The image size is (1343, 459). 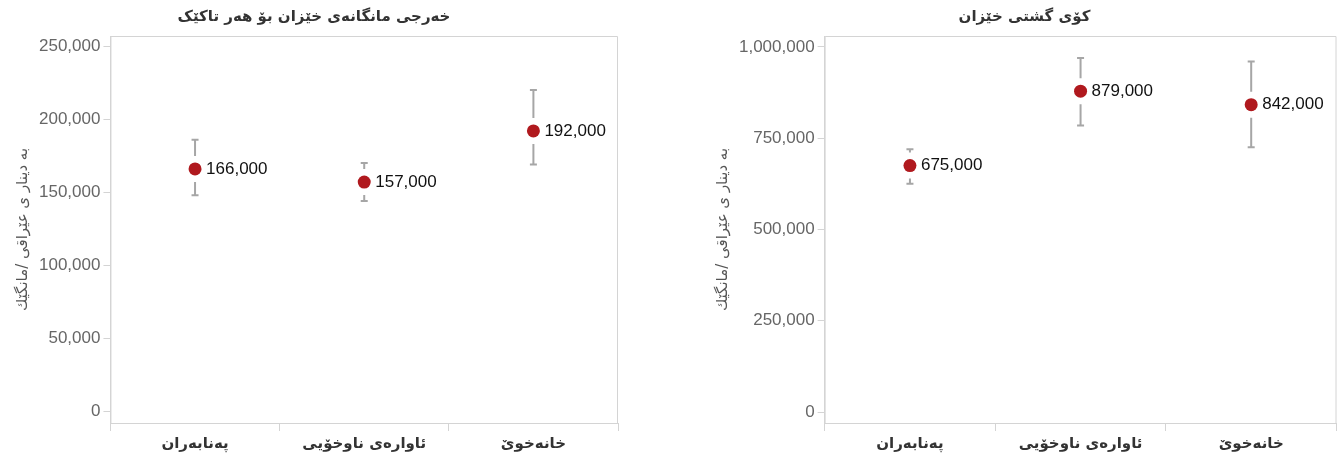 What do you see at coordinates (575, 130) in the screenshot?
I see `data-label: 192,000` at bounding box center [575, 130].